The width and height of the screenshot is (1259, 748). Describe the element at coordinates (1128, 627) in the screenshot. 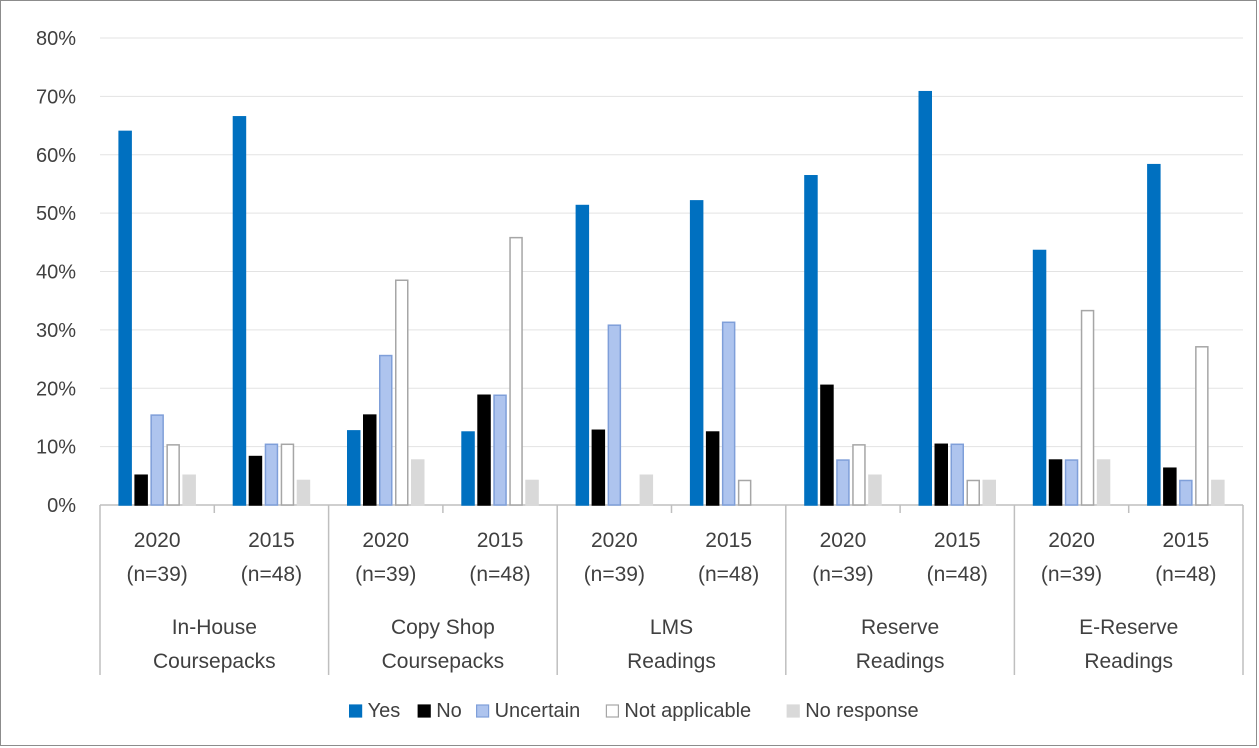

I see `x-group-label: E-Reserve` at that location.